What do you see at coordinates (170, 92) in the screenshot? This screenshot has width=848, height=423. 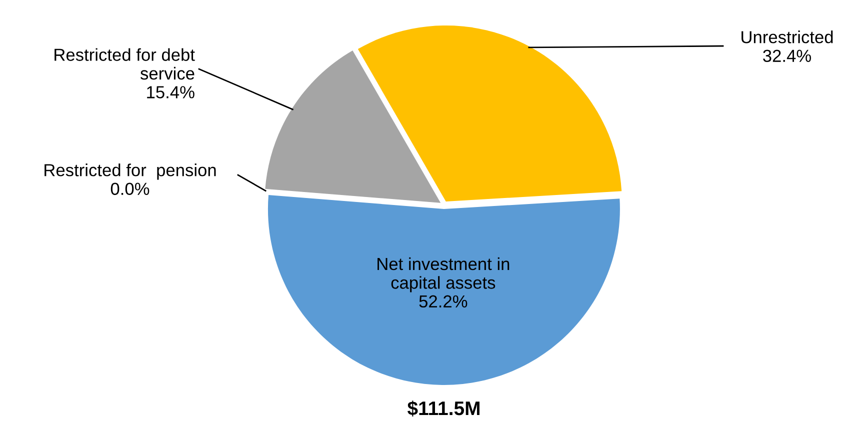 I see `data-label: 15.4%` at bounding box center [170, 92].